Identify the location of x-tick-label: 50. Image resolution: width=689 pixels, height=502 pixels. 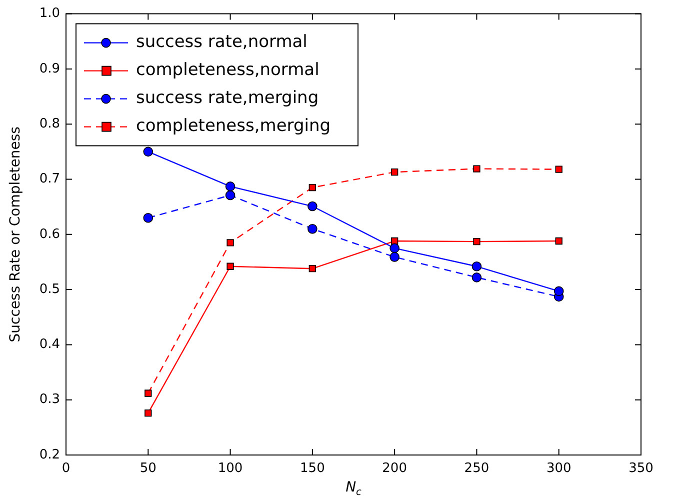
(148, 468).